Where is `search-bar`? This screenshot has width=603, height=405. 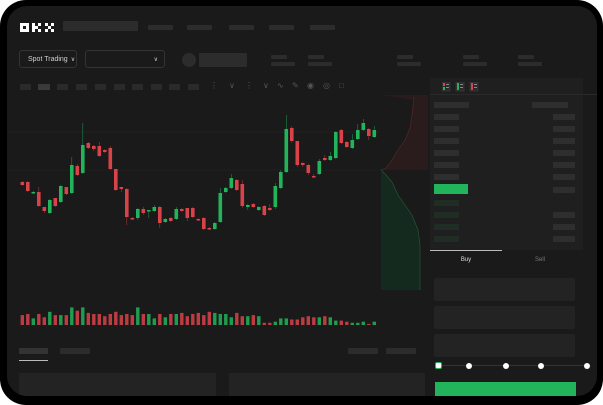
search-bar is located at coordinates (100, 26).